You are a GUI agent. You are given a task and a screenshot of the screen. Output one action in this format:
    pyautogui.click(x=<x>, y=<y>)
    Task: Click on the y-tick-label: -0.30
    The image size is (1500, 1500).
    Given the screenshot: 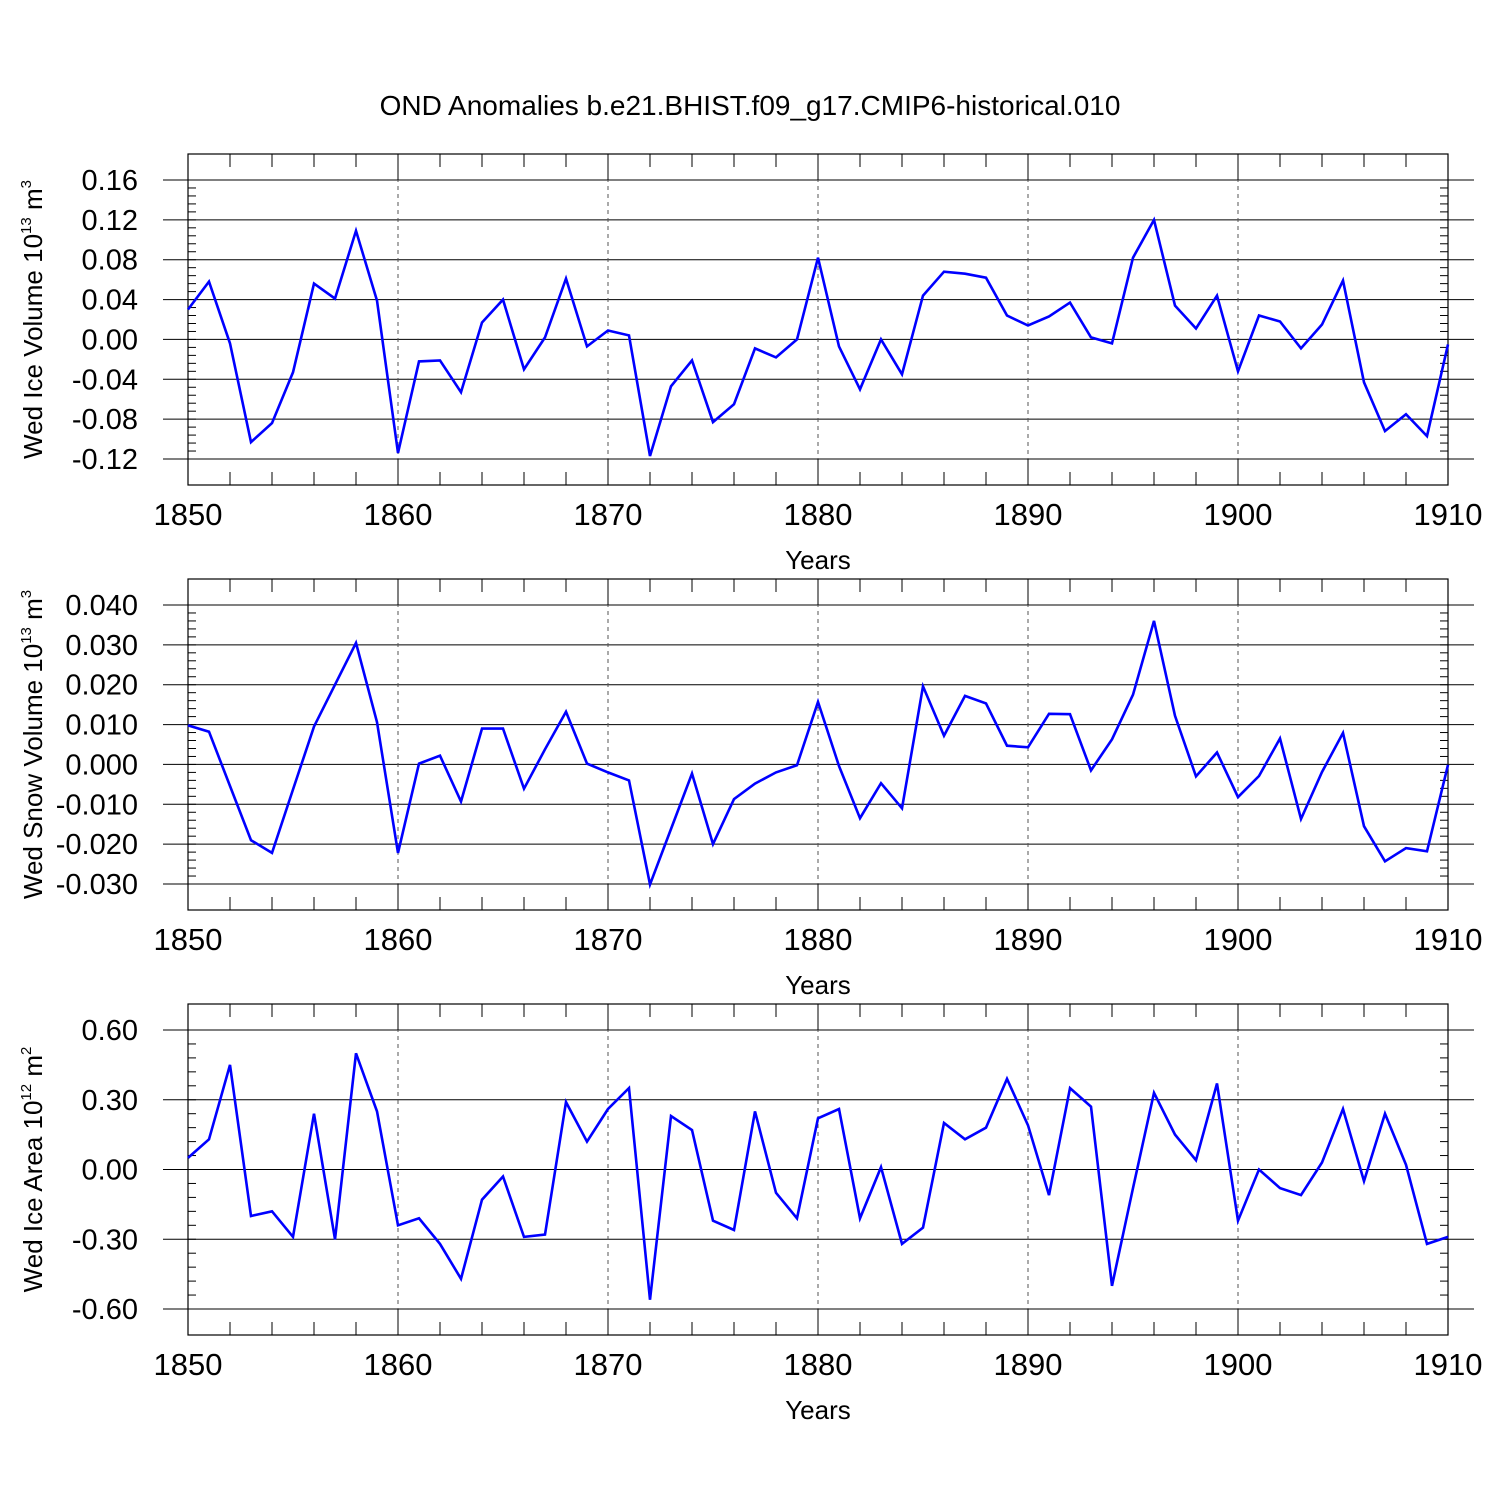 What is the action you would take?
    pyautogui.click(x=105, y=1240)
    